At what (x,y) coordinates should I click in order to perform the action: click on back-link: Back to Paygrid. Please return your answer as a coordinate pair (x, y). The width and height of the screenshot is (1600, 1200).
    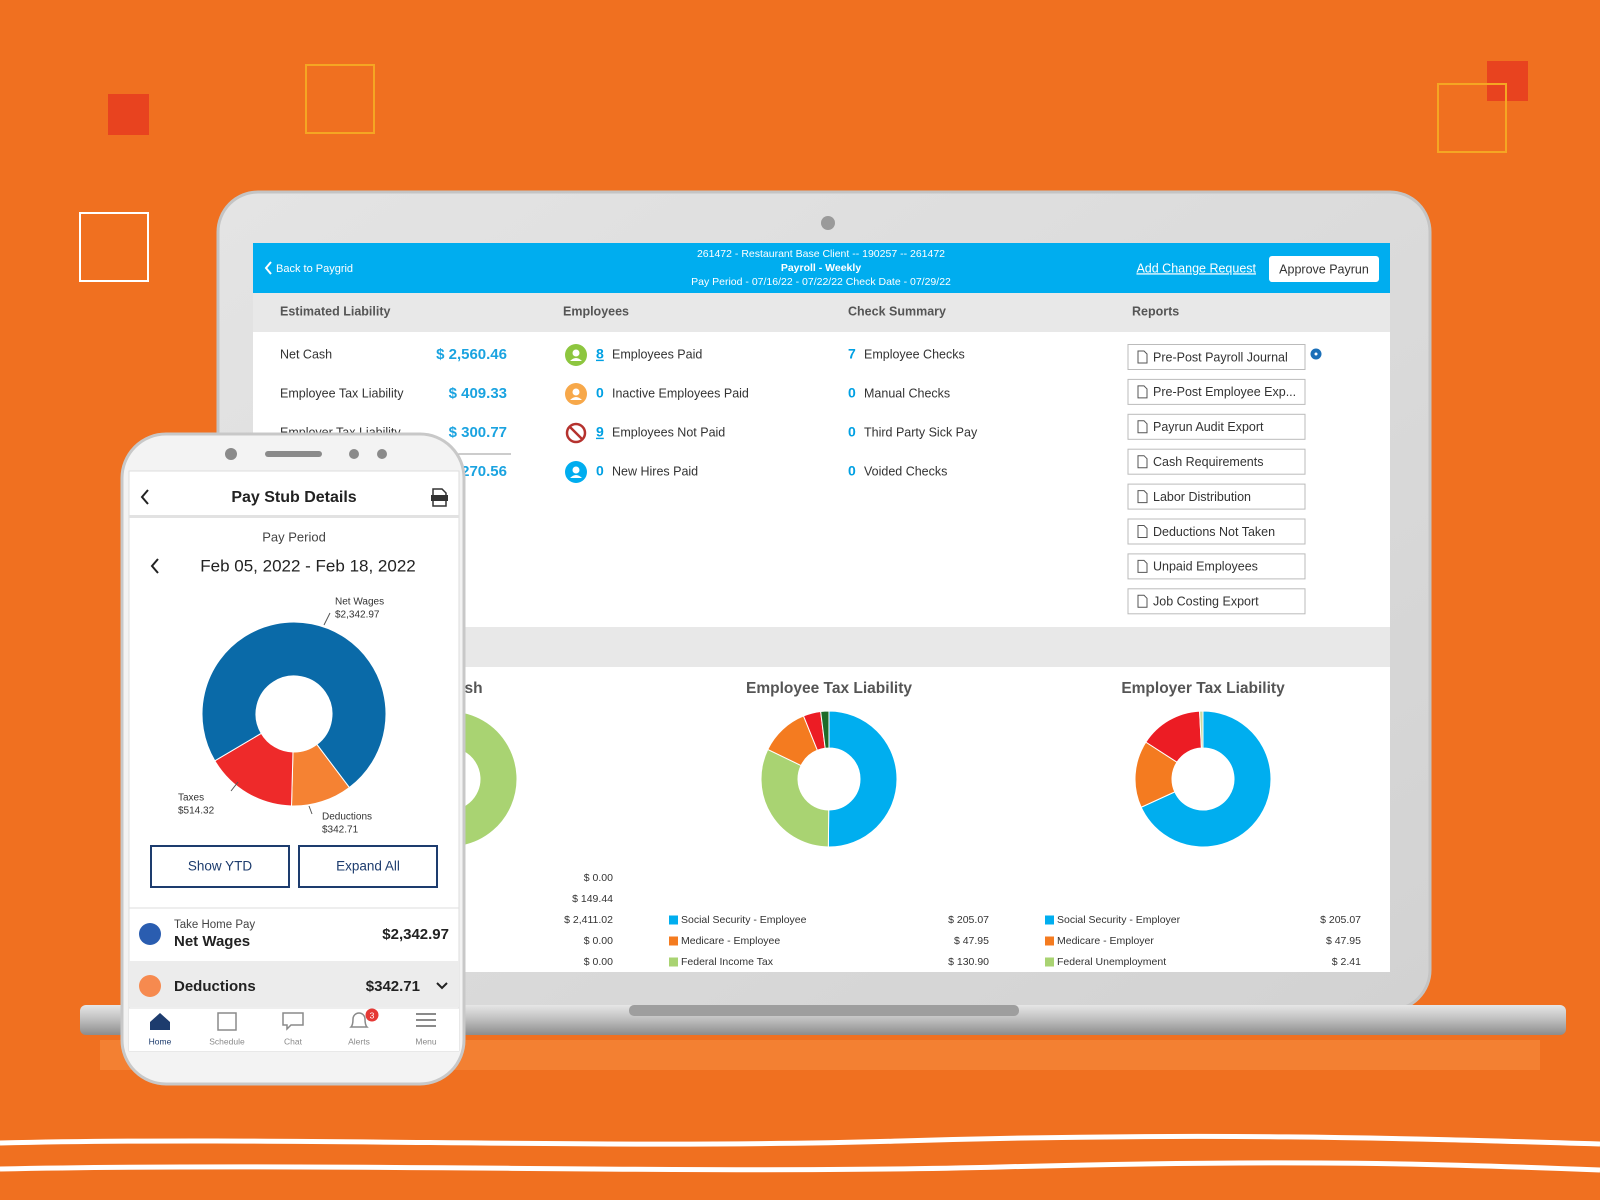
    Looking at the image, I should click on (314, 269).